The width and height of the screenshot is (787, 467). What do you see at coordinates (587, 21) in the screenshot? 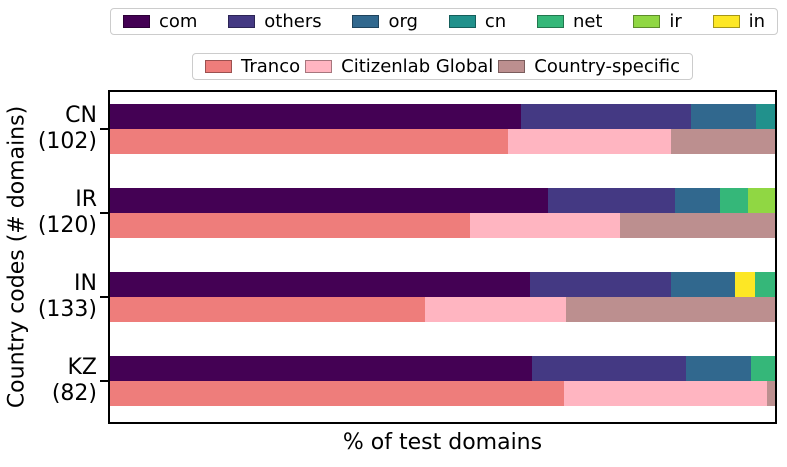
I see `legend-label: net` at bounding box center [587, 21].